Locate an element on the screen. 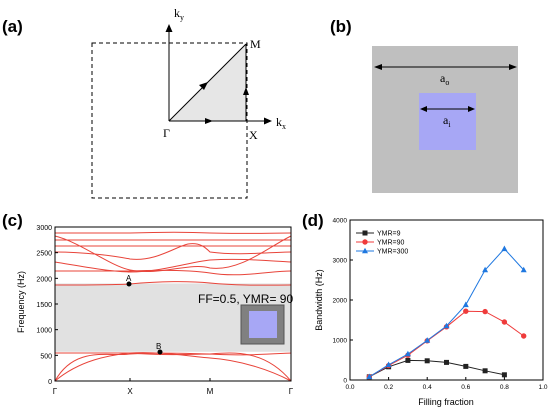  panel-d-label: (d) is located at coordinates (313, 220).